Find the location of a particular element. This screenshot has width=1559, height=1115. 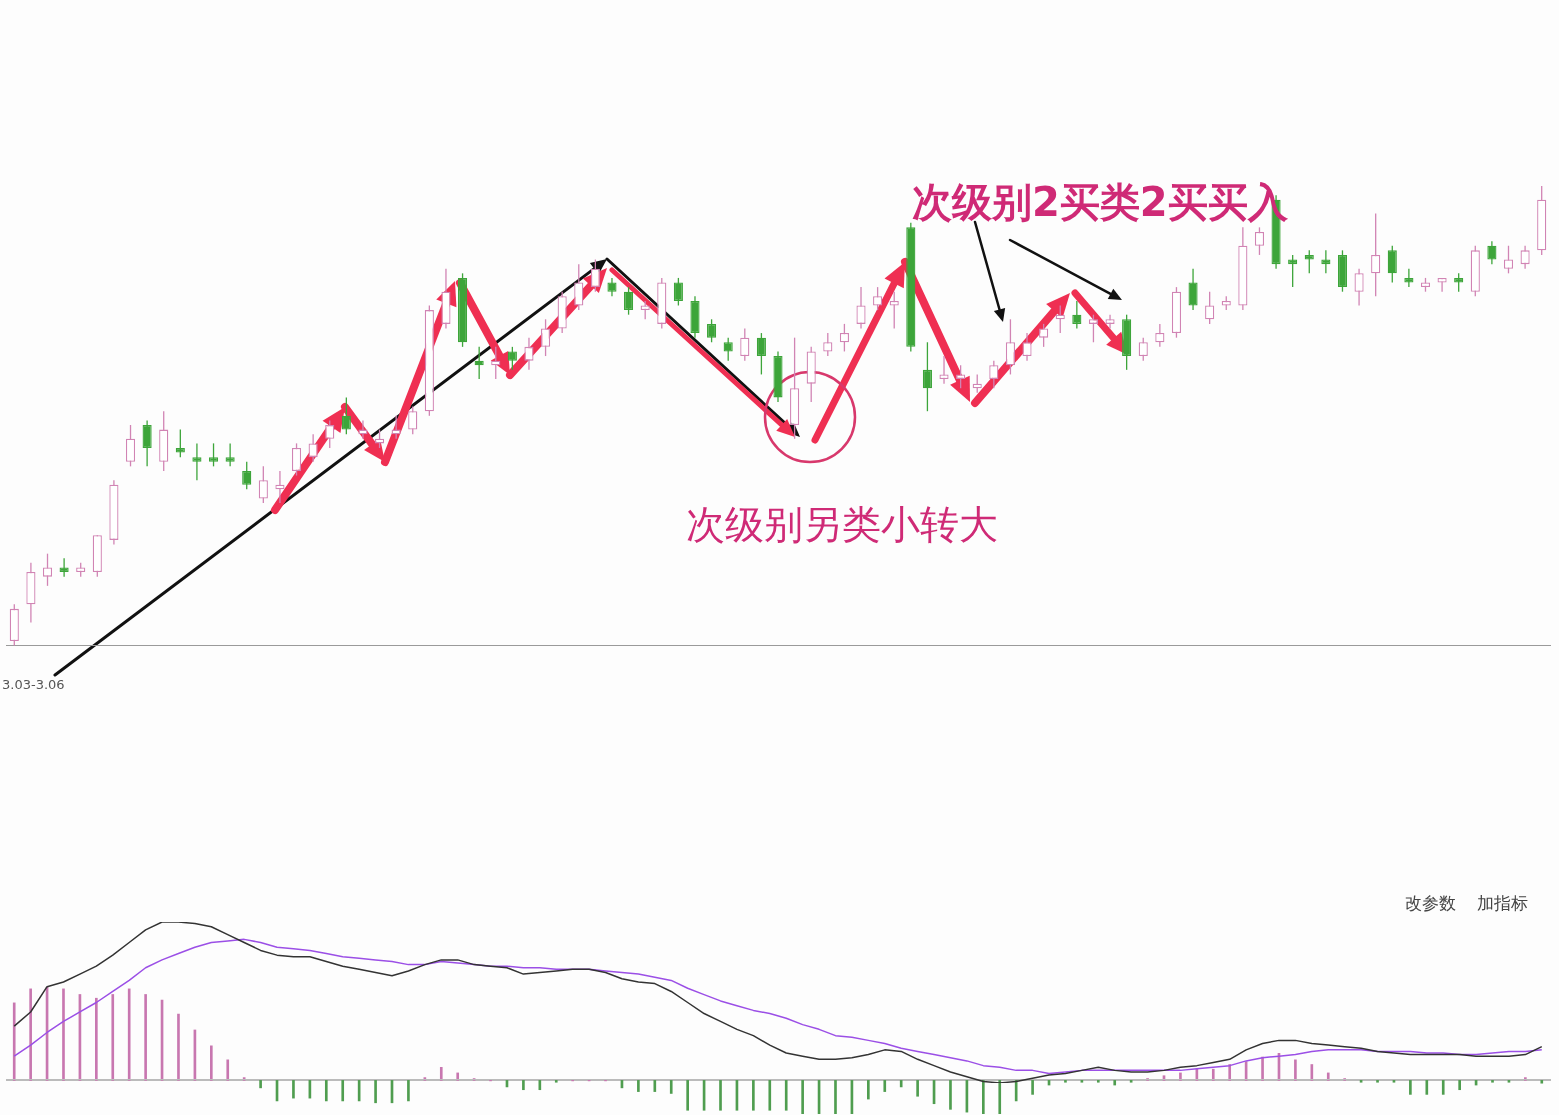

text: 加指标 is located at coordinates (1502, 903).